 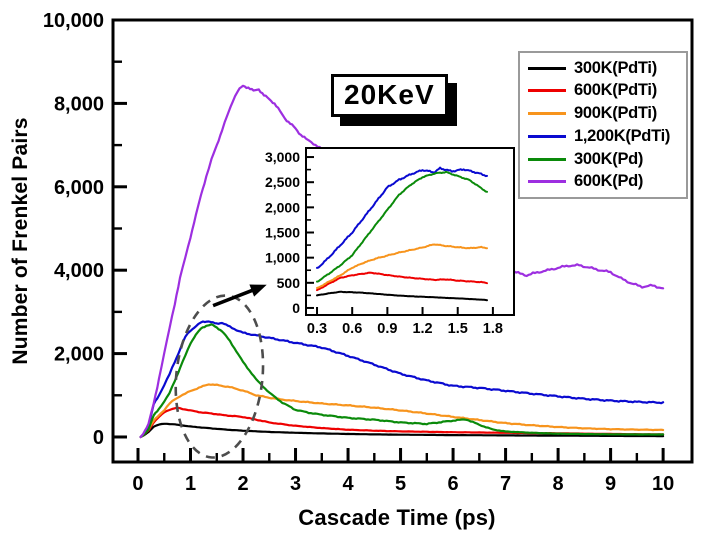 What do you see at coordinates (402, 266) in the screenshot?
I see `inset-series-900K(PdTi)` at bounding box center [402, 266].